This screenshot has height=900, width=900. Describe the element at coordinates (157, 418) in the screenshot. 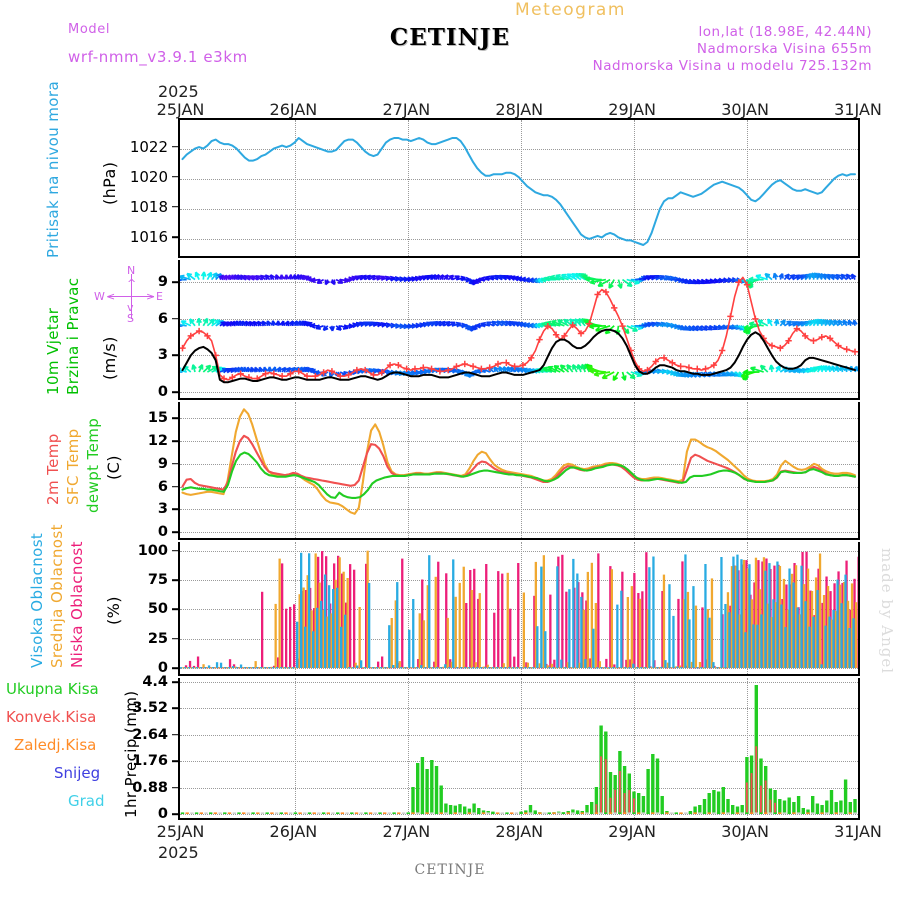

I see `y-tick-label: 15` at that location.